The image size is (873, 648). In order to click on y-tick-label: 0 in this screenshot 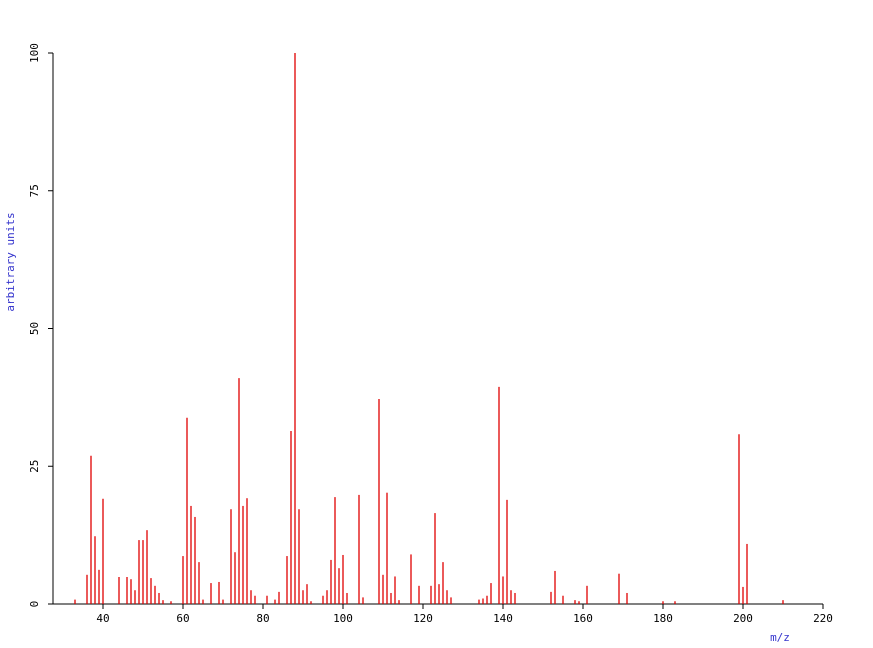, I will do `click(34, 604)`.